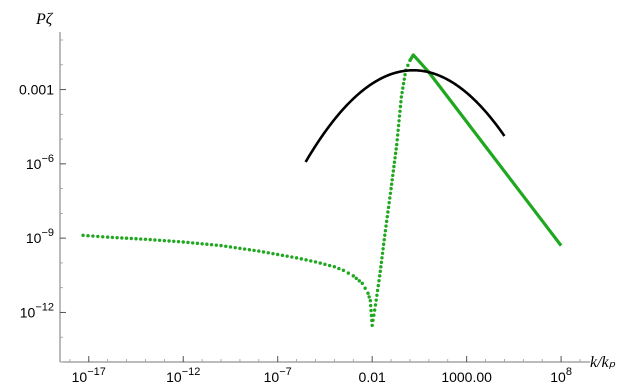  What do you see at coordinates (561, 375) in the screenshot?
I see `x-tick-label: 10⁸` at bounding box center [561, 375].